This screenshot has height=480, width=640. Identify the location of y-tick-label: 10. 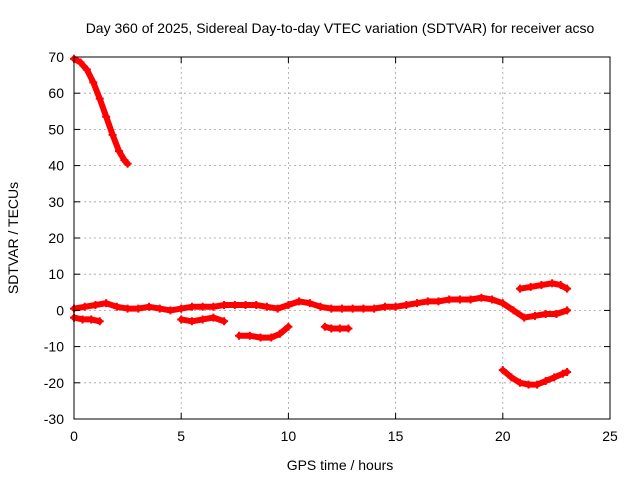
(56, 274).